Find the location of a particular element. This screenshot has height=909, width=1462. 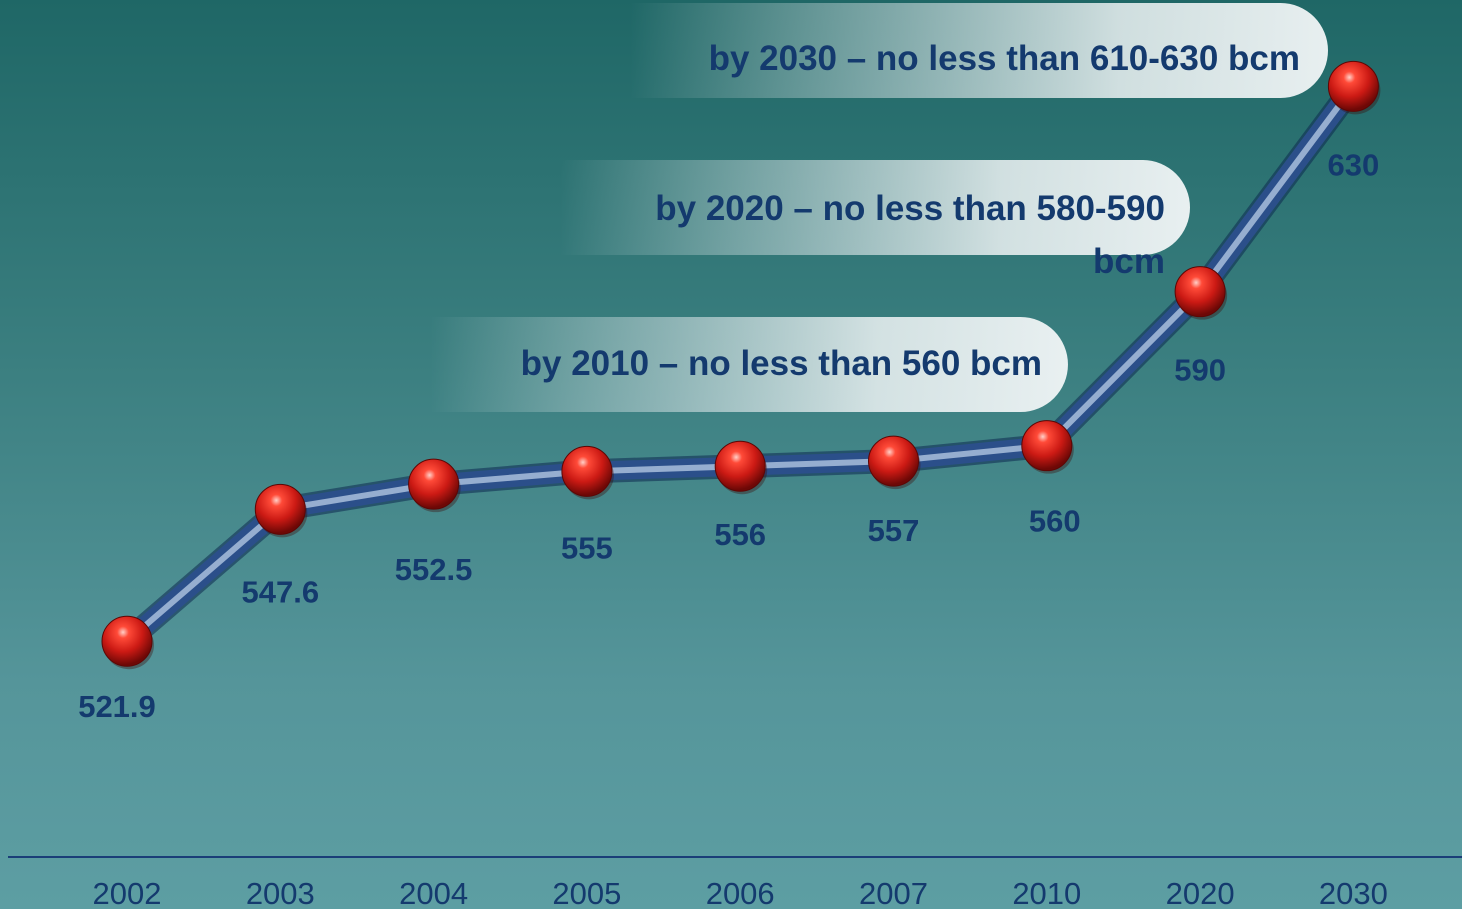

data-point-2006 is located at coordinates (740, 466).